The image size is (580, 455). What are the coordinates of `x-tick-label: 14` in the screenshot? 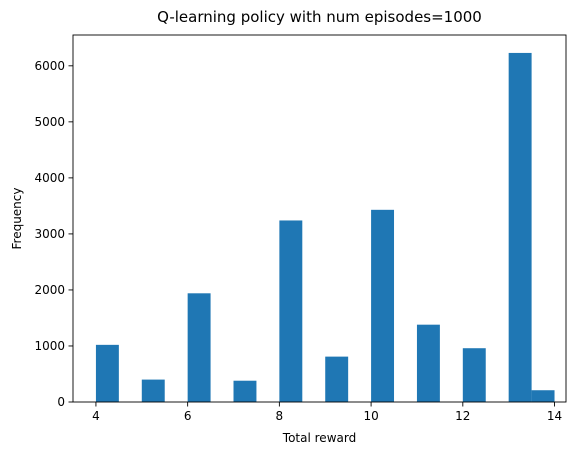 It's located at (554, 416).